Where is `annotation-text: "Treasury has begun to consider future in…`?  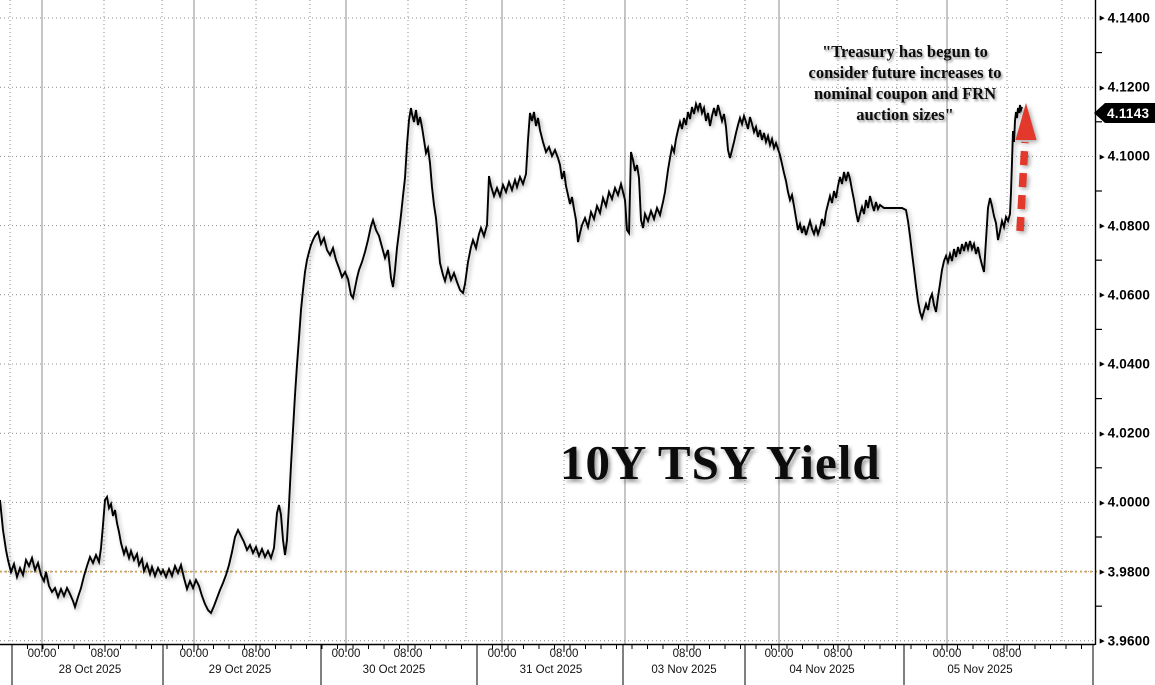
annotation-text: "Treasury has begun to consider future in… is located at coordinates (905, 83).